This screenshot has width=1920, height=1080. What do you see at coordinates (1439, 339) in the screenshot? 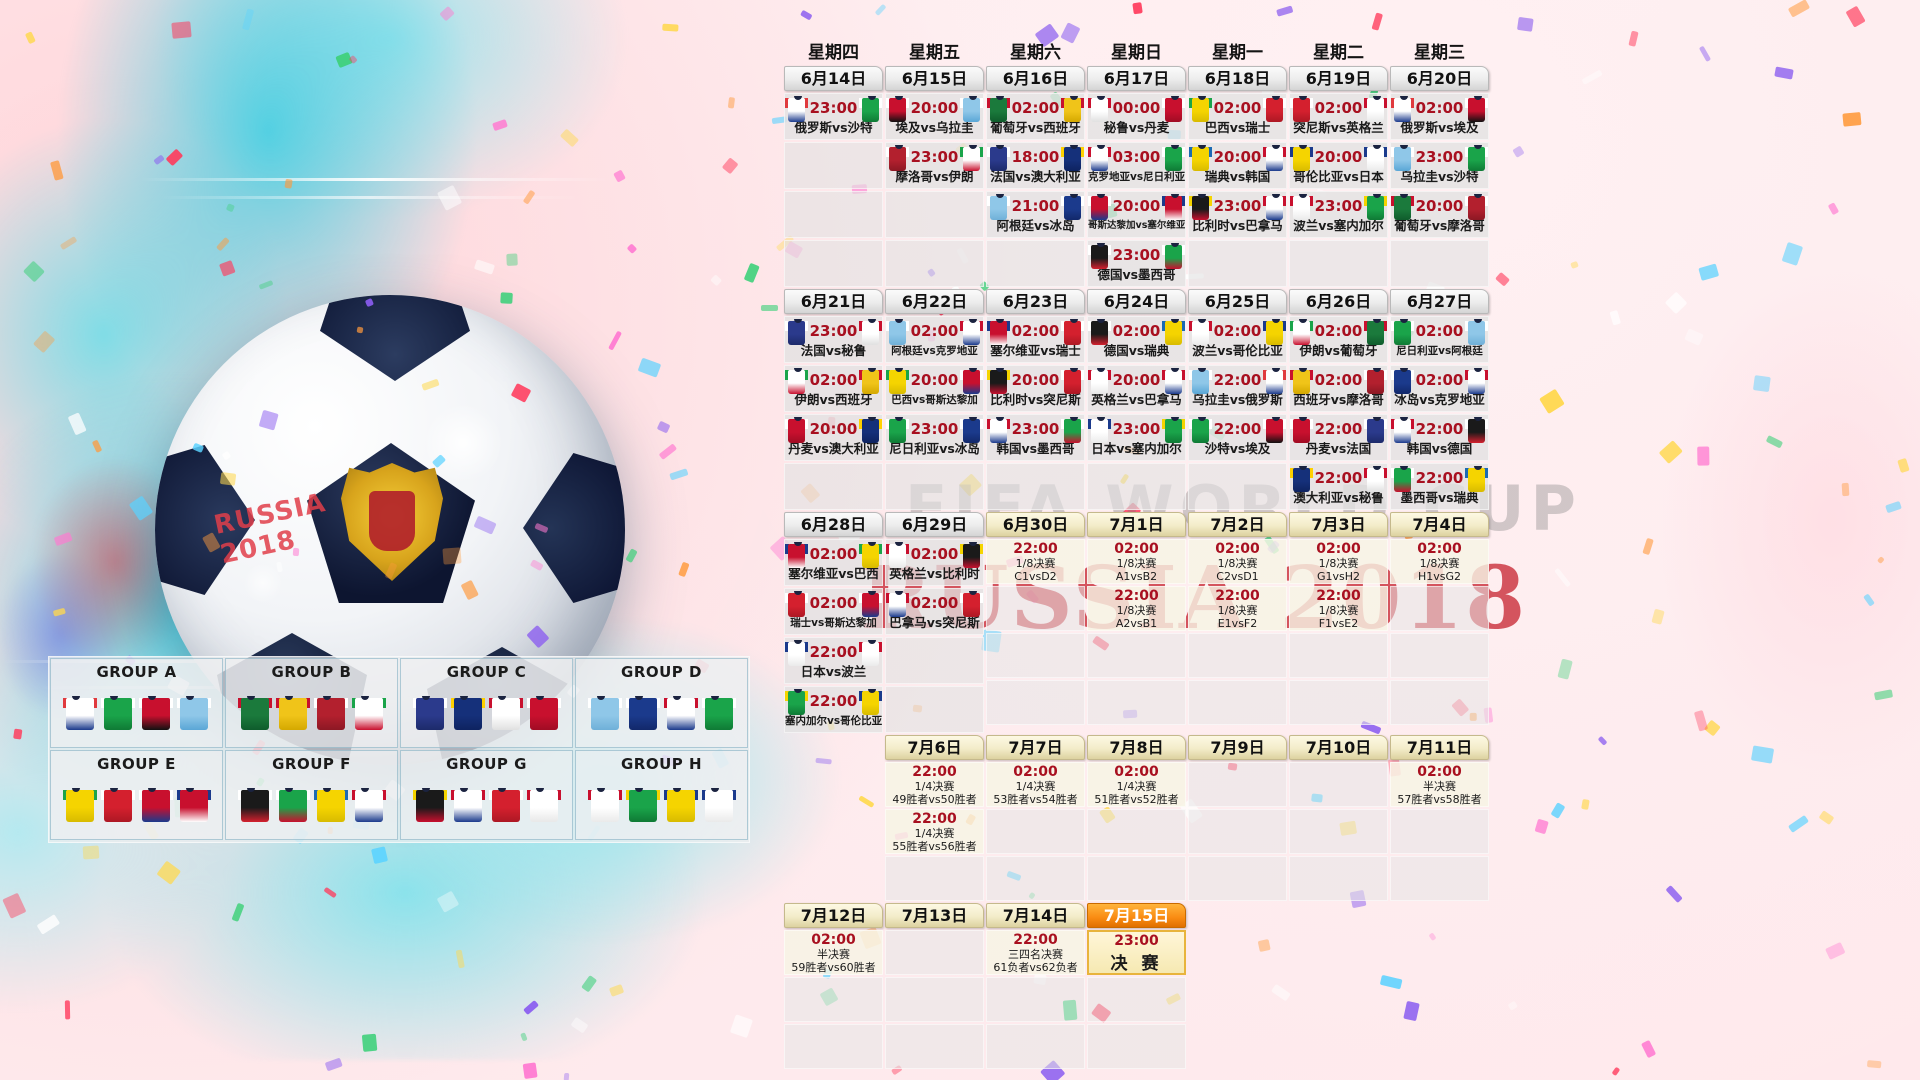
I see `match-cell: 02:00 尼日利亚vs阿根廷` at bounding box center [1439, 339].